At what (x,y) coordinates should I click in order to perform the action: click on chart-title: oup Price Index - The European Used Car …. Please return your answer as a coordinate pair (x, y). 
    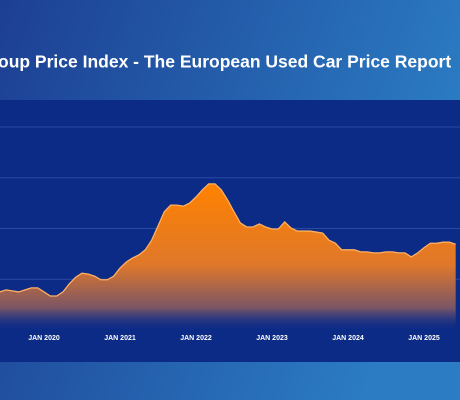
    Looking at the image, I should click on (225, 62).